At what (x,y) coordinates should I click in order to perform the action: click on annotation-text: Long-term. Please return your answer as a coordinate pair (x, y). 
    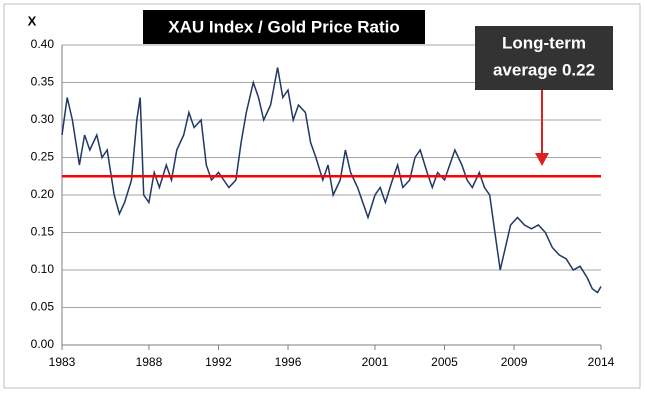
    Looking at the image, I should click on (544, 42).